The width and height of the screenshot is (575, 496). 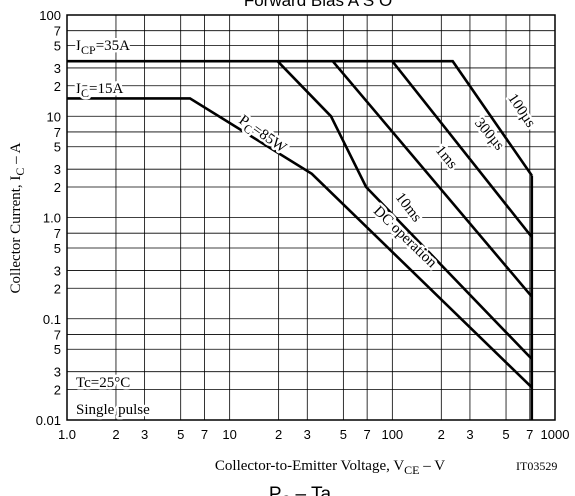 I want to click on annotation: Tc=25°C, so click(x=103, y=383).